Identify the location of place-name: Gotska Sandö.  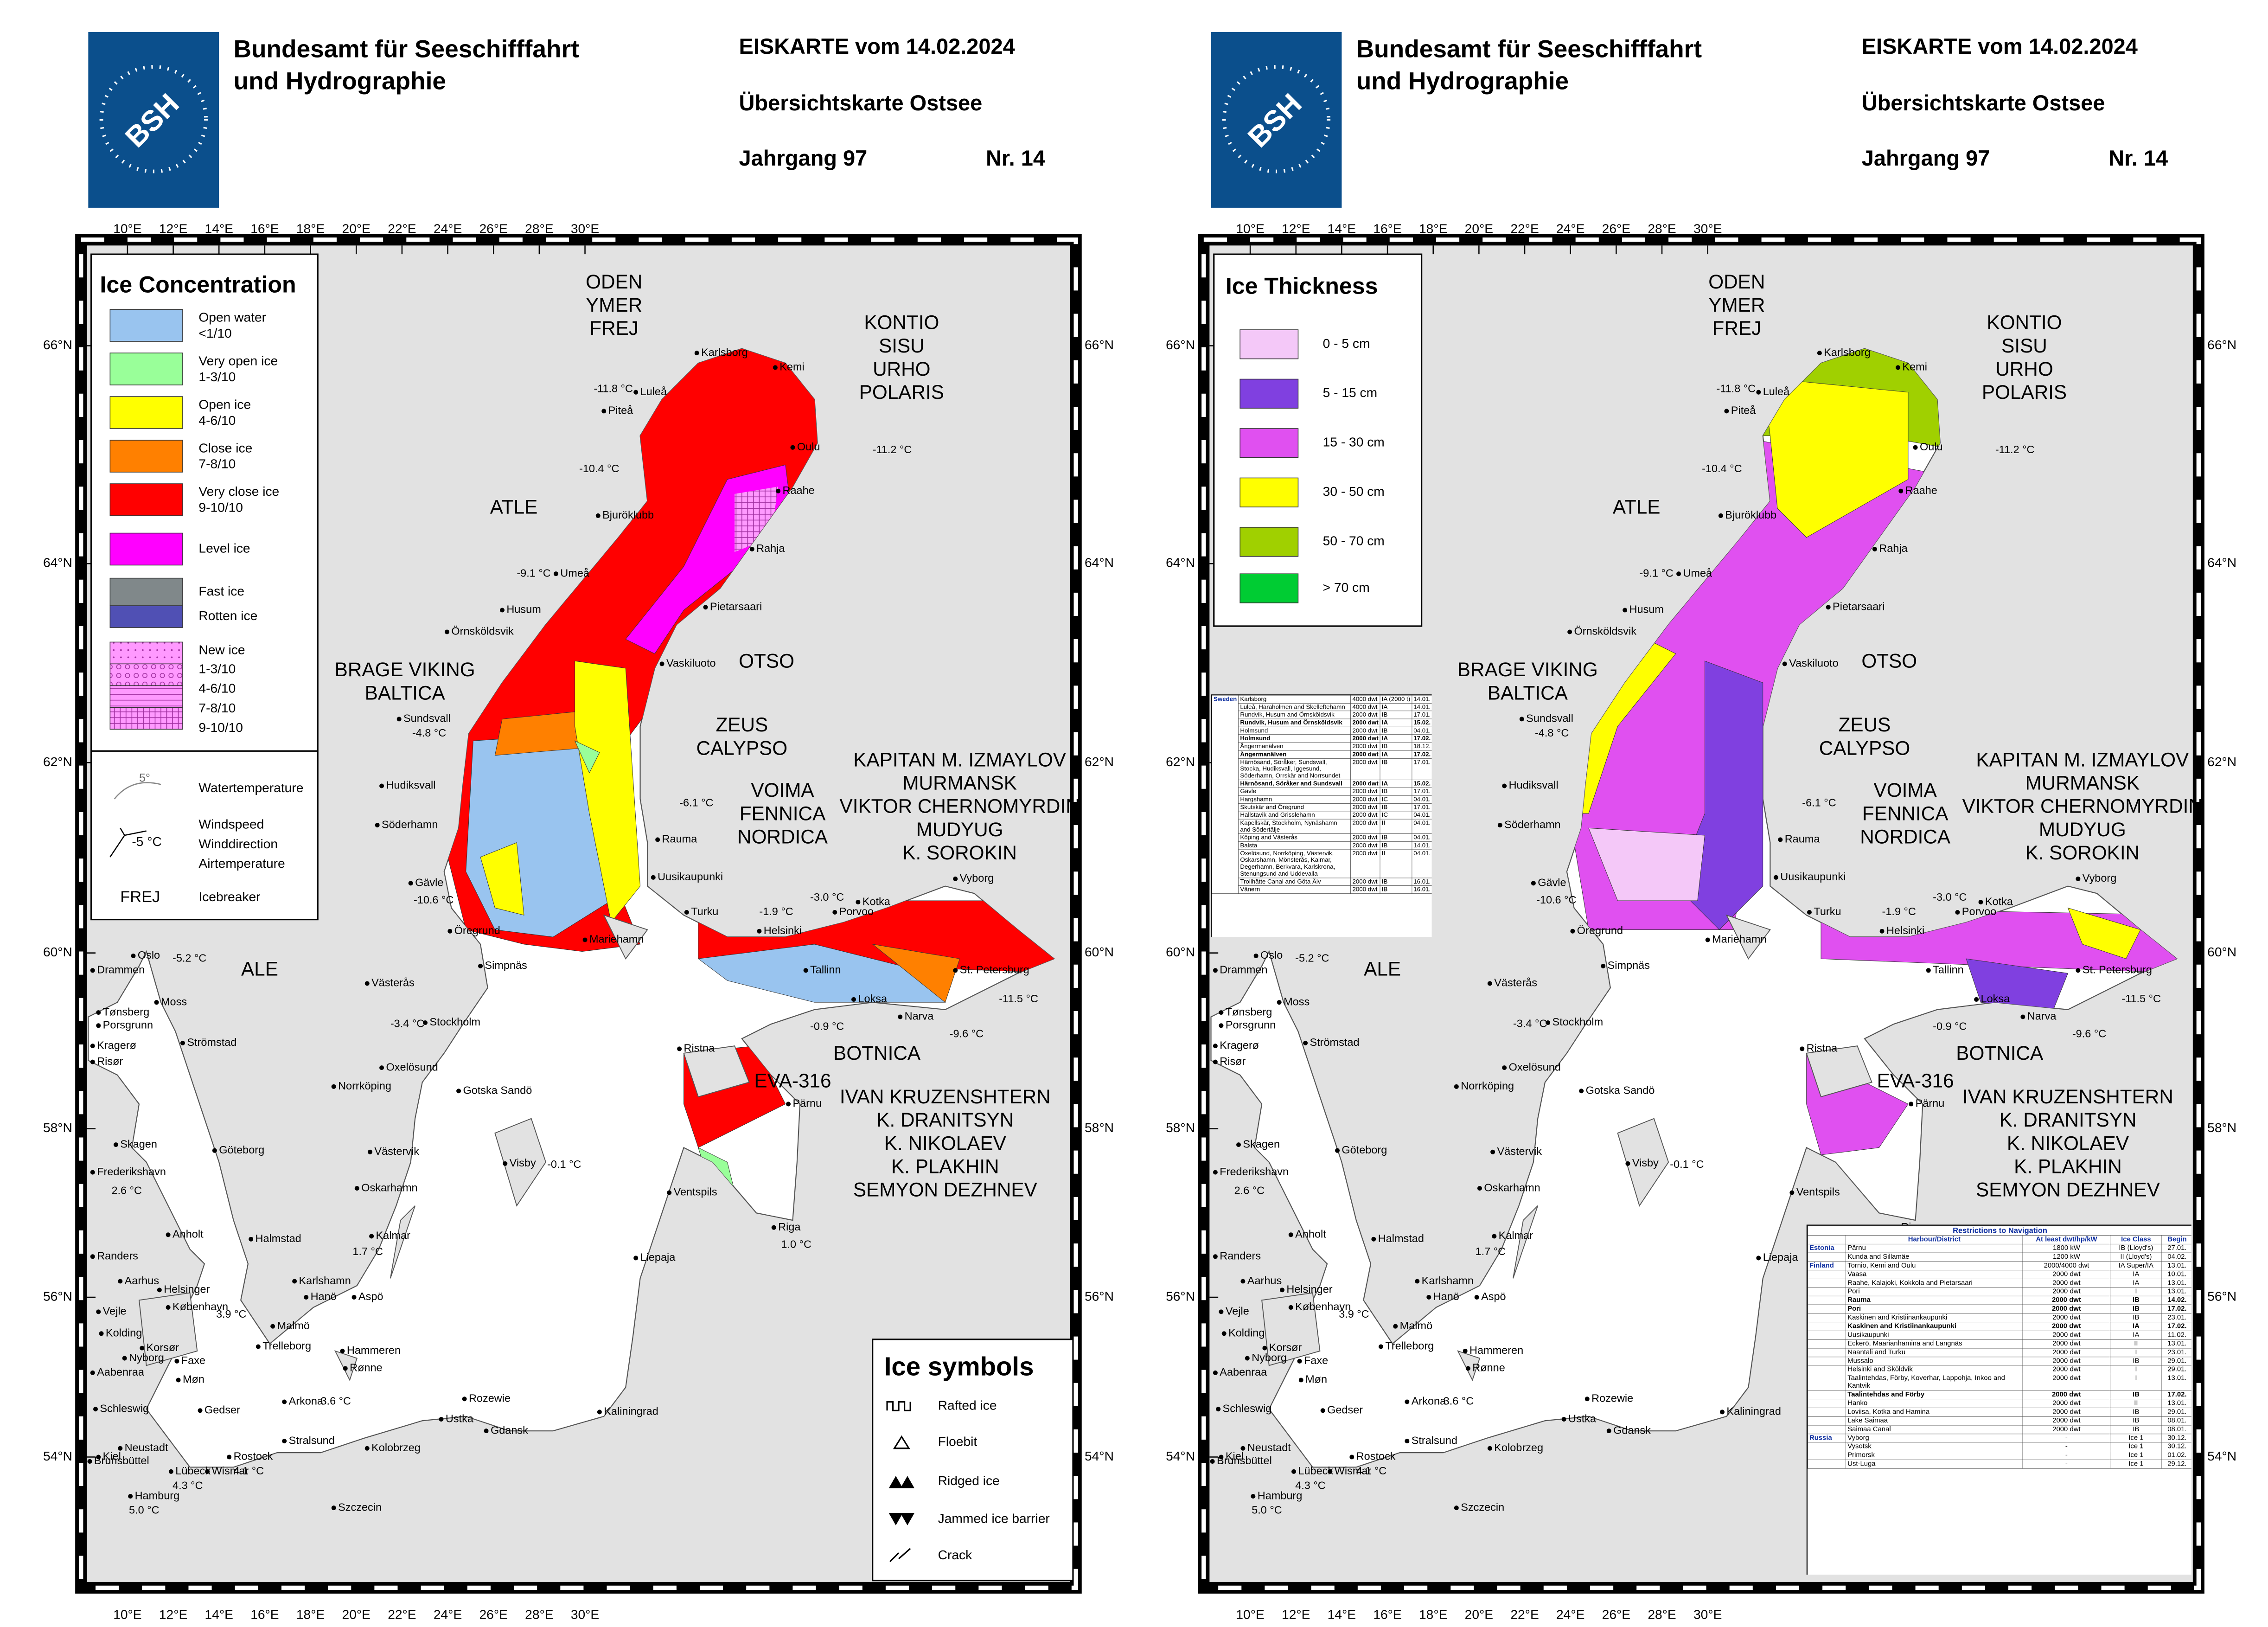
(497, 1090).